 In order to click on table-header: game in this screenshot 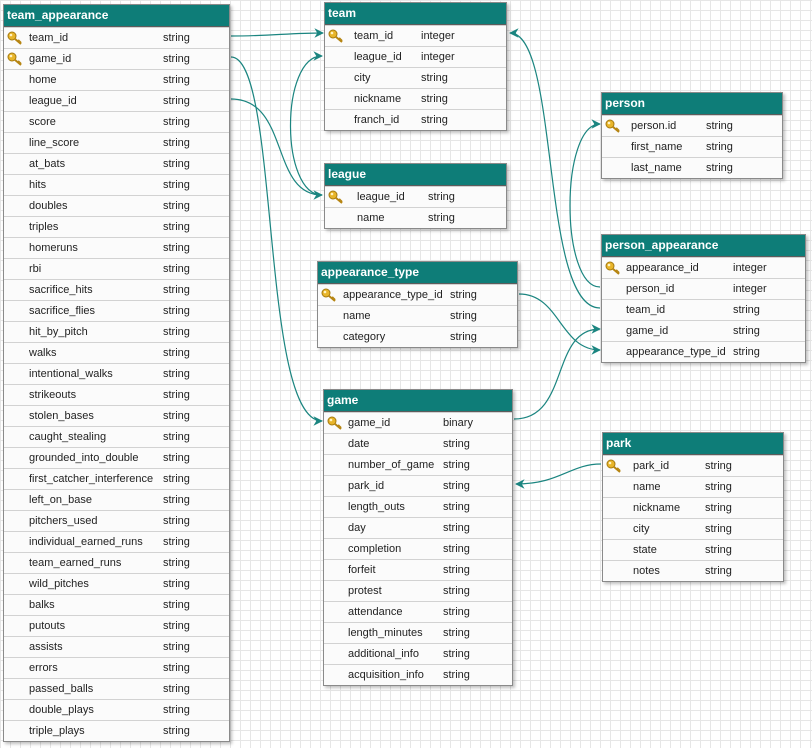, I will do `click(418, 401)`.